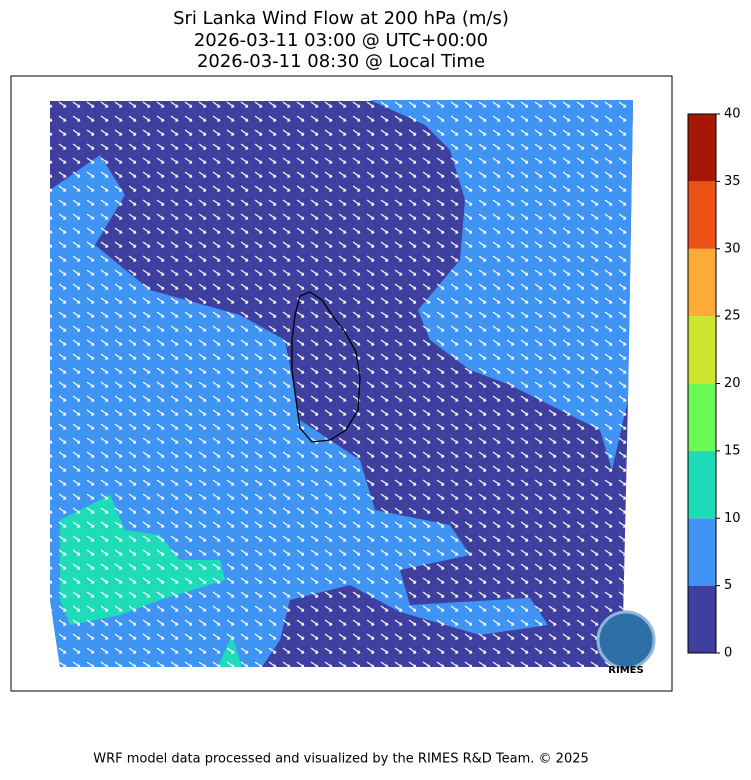 The image size is (751, 780). What do you see at coordinates (732, 383) in the screenshot?
I see `colorbar-tick-label: 20` at bounding box center [732, 383].